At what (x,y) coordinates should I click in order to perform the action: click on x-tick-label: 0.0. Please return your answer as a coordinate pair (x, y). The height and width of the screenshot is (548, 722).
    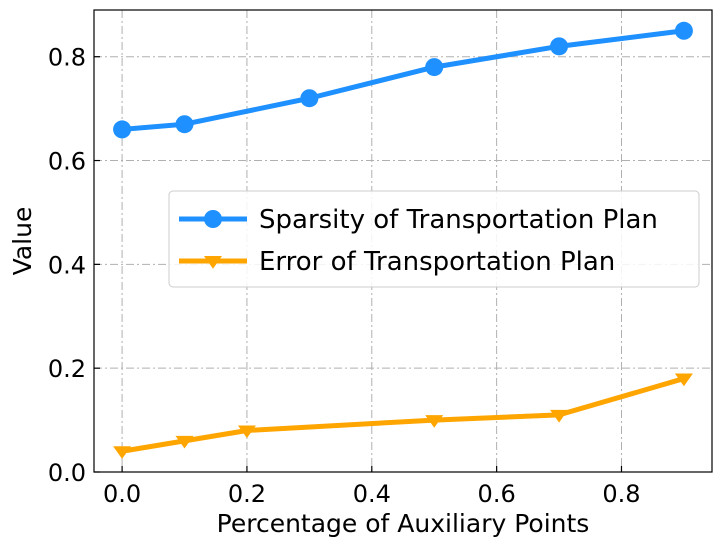
    Looking at the image, I should click on (122, 494).